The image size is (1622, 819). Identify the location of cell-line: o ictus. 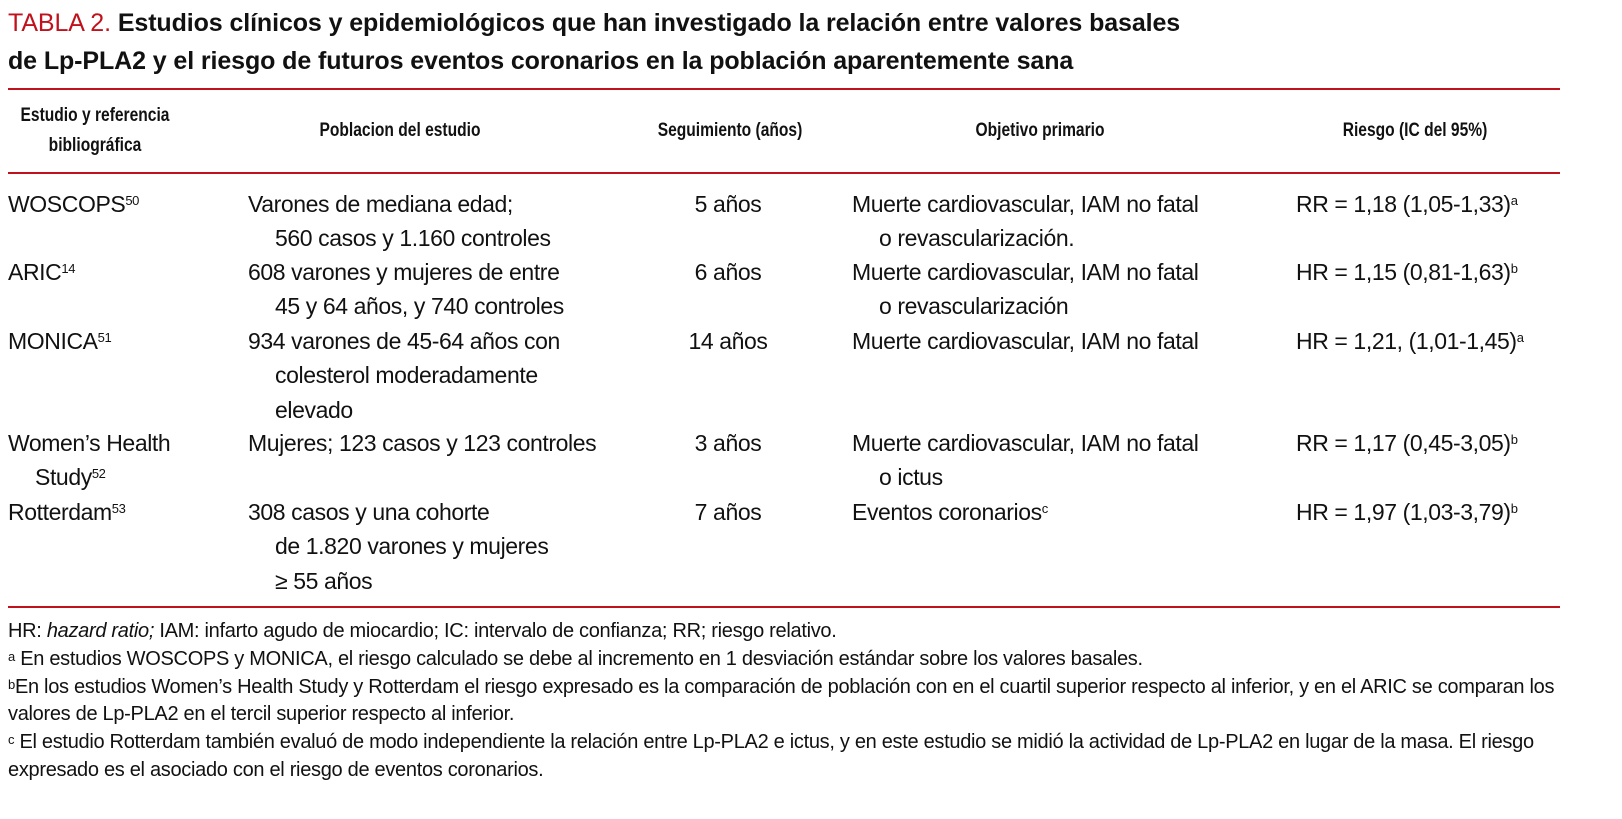
(911, 477).